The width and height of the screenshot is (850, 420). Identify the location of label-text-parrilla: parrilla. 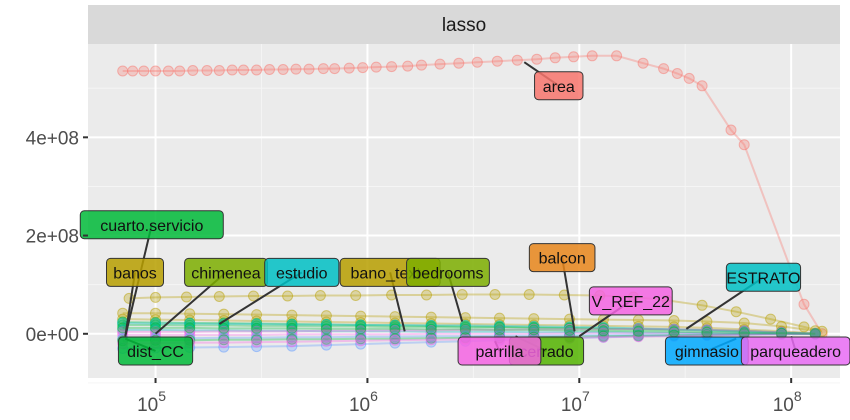
(499, 352).